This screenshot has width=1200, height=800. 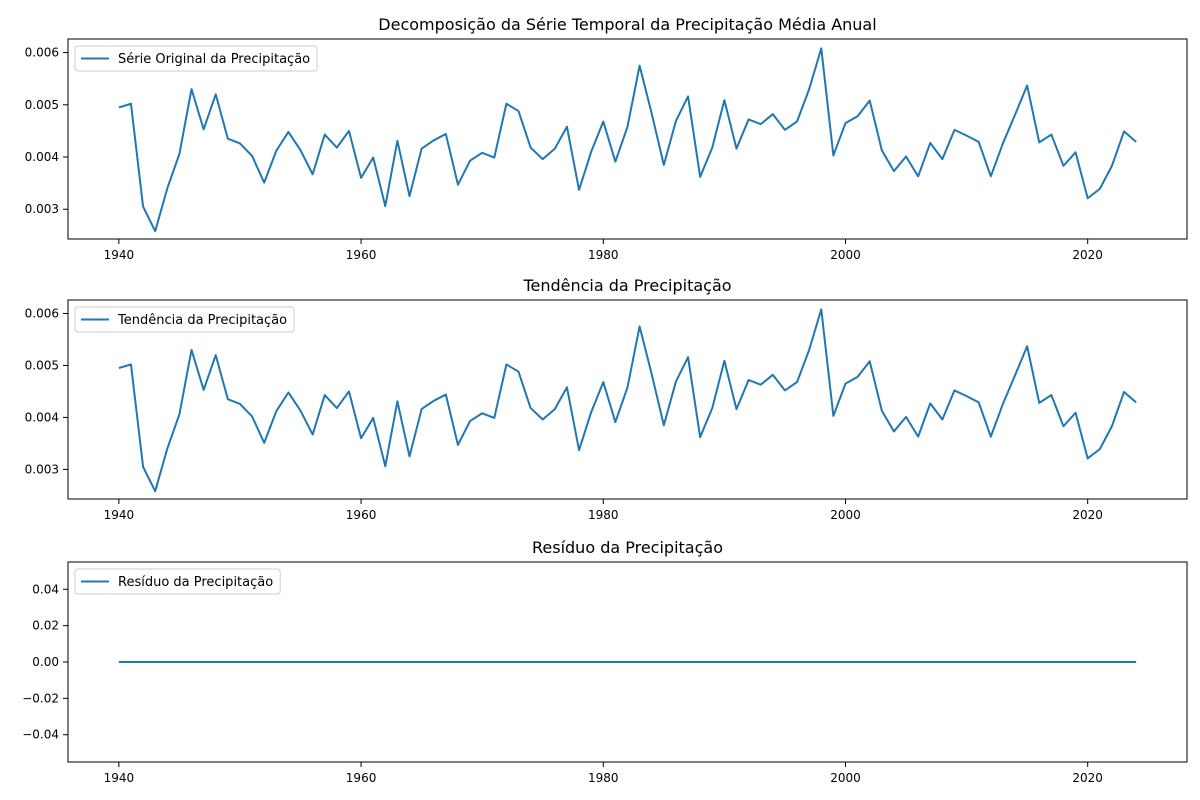 What do you see at coordinates (40, 698) in the screenshot?
I see `y-tick-label: −0.02` at bounding box center [40, 698].